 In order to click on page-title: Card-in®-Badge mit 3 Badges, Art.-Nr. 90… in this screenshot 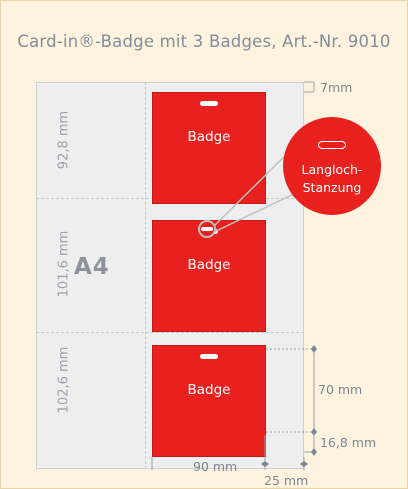, I will do `click(204, 41)`.